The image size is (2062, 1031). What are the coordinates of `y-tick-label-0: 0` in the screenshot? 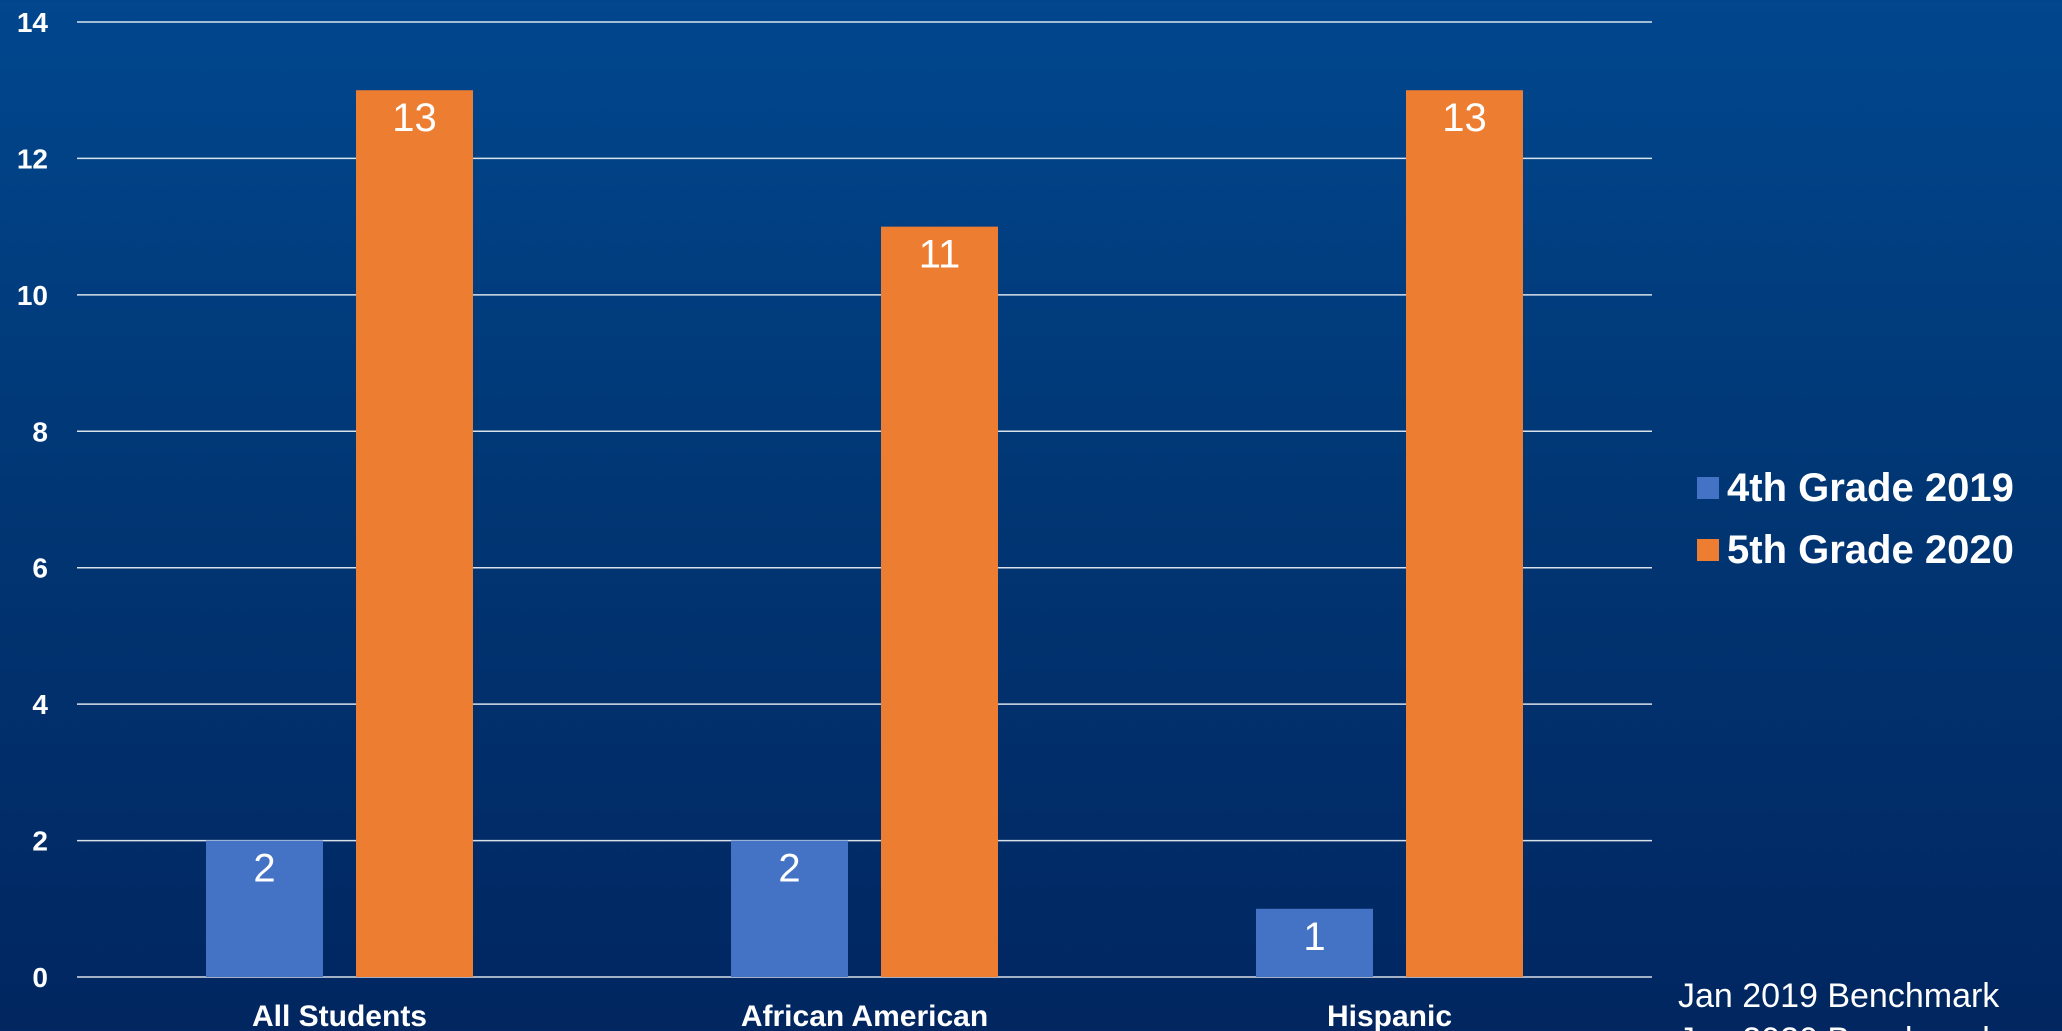 It's located at (40, 977).